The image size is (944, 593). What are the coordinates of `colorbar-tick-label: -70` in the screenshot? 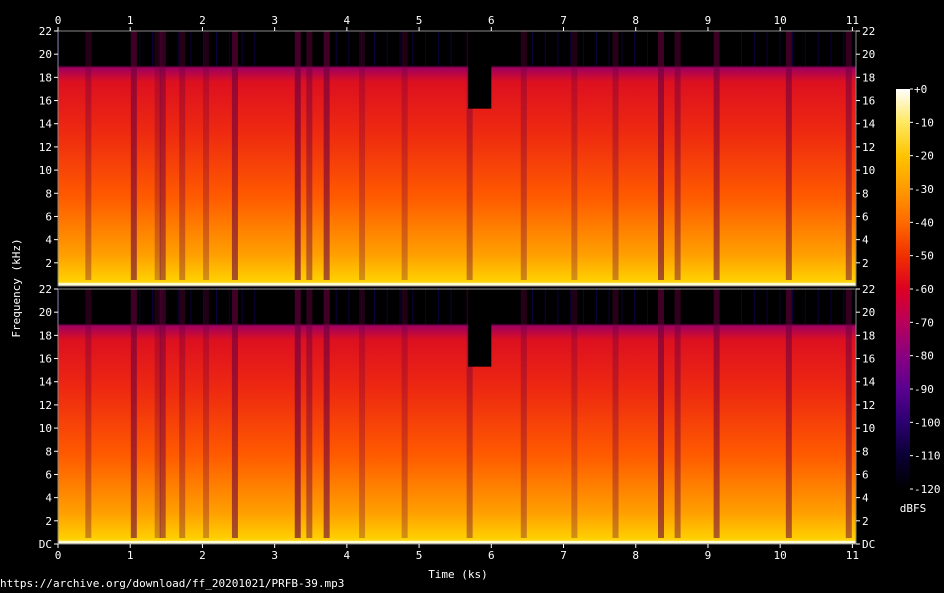 It's located at (924, 322).